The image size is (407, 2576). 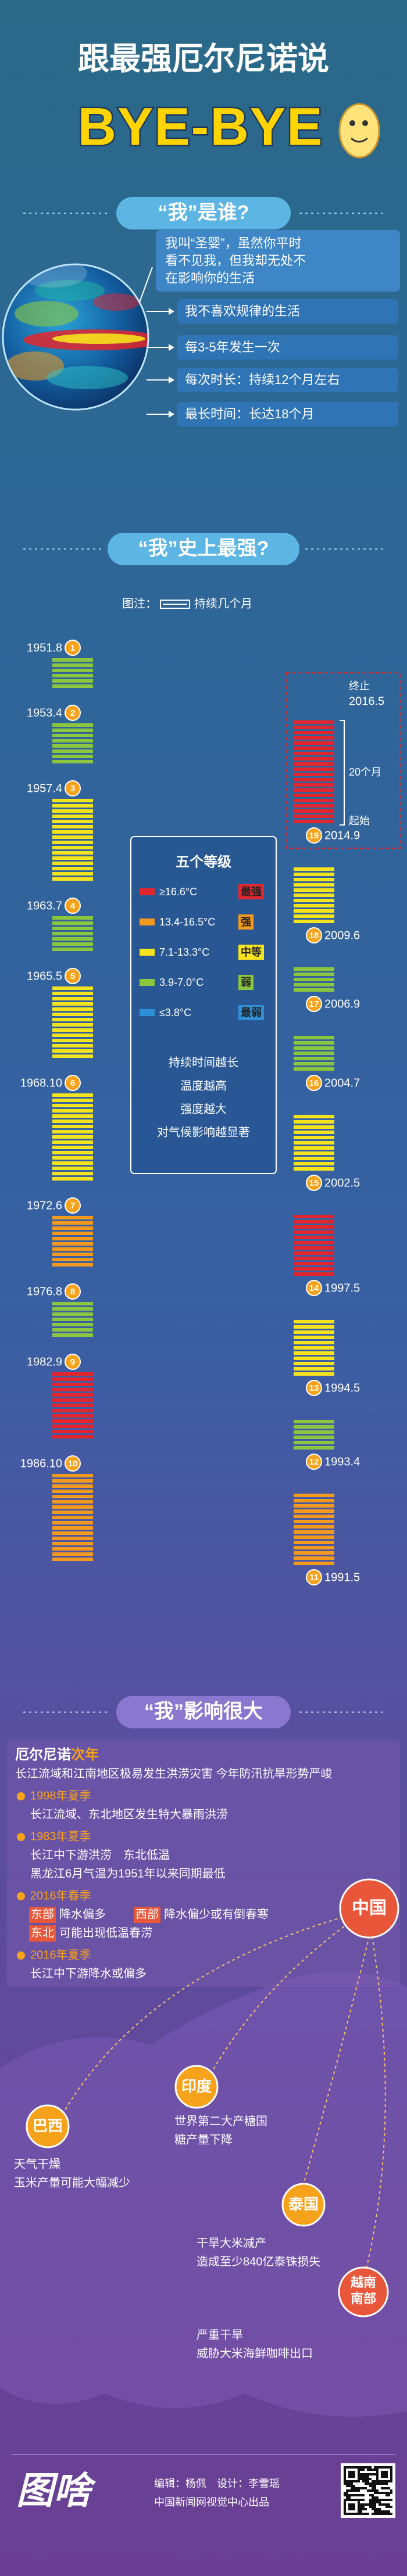 What do you see at coordinates (211, 2502) in the screenshot?
I see `publisher: 中国新闻网视觉中心出品` at bounding box center [211, 2502].